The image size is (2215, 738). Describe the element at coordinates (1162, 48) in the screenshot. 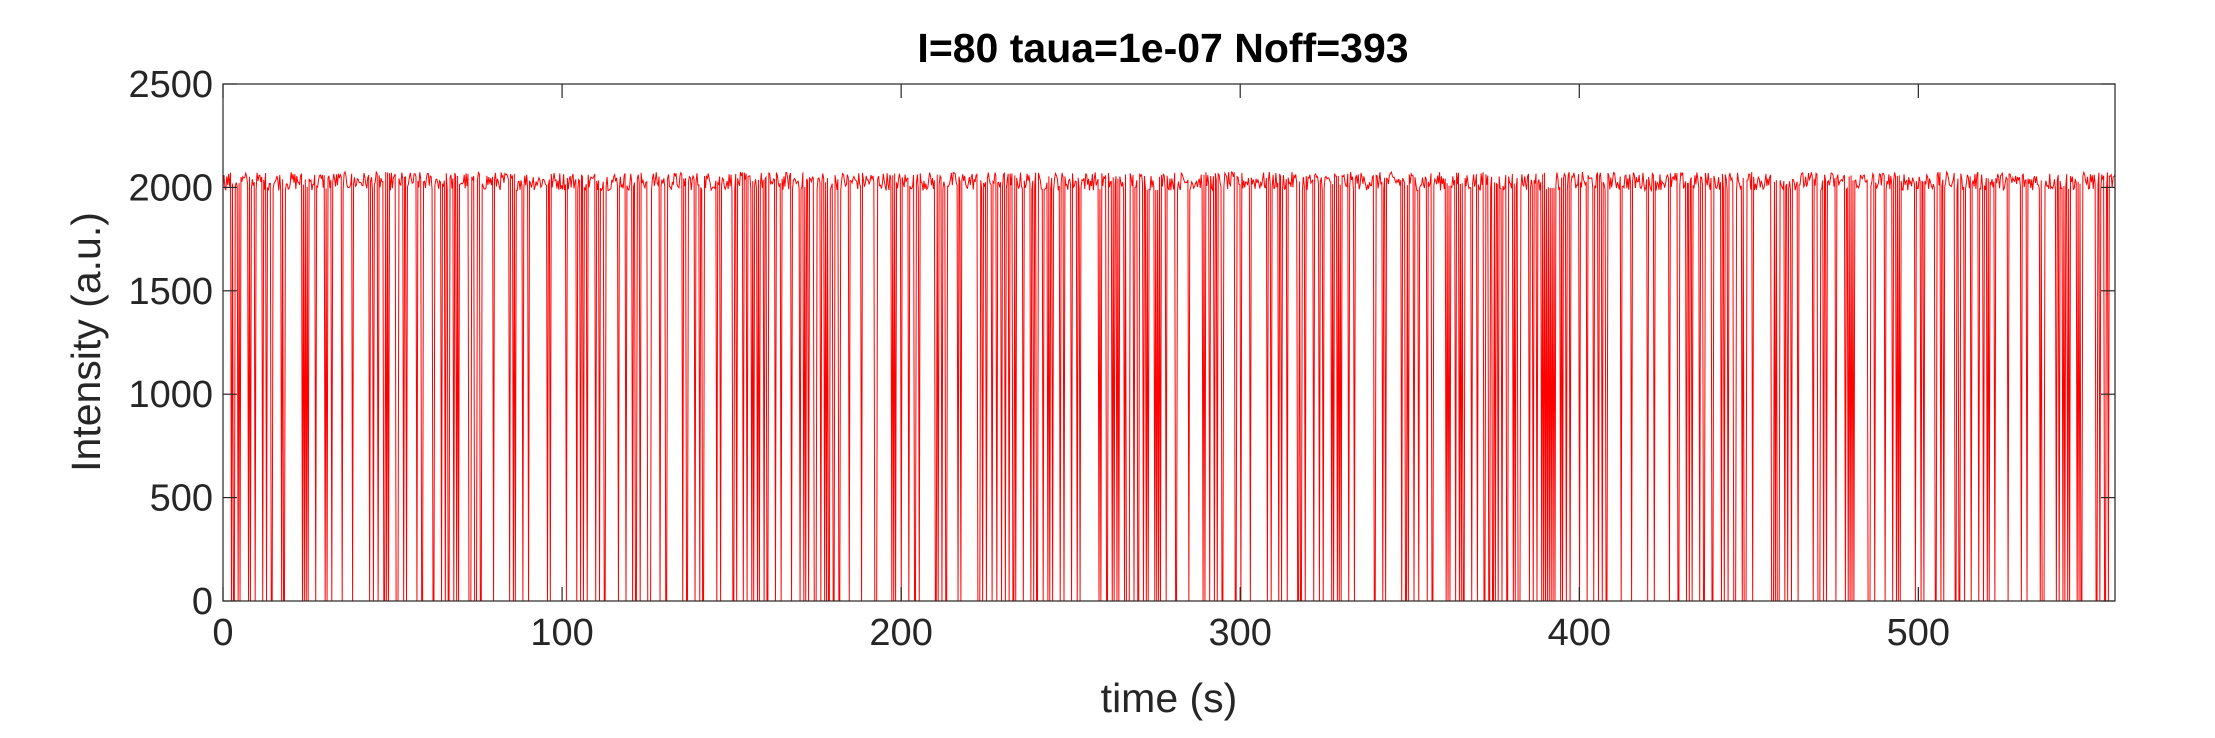

I see `chart-title: I=80 taua=1e-07 Noff=393` at that location.